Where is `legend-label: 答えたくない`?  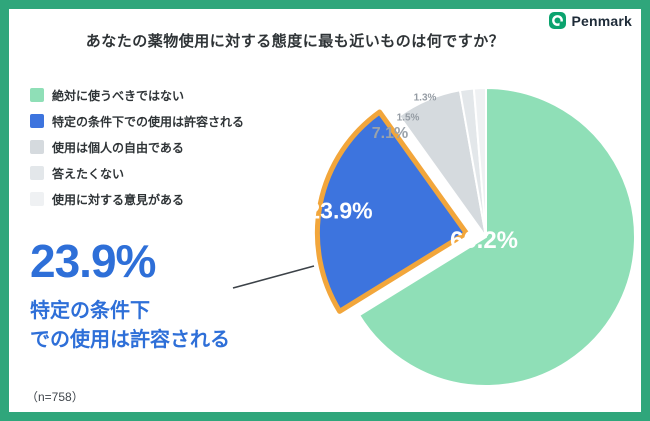
legend-label: 答えたくない is located at coordinates (88, 173).